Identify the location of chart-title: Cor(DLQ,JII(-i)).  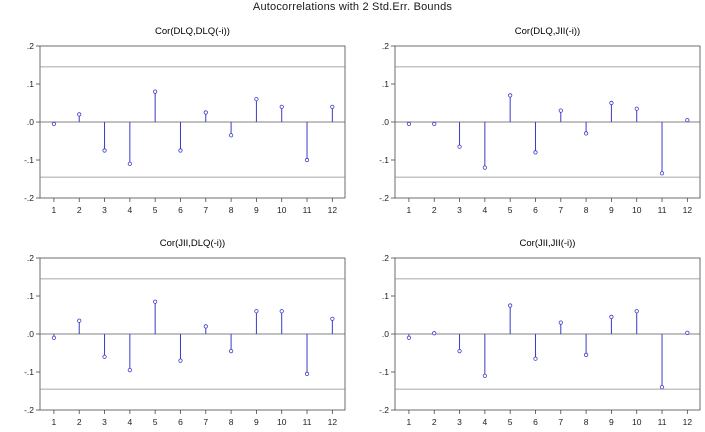
(547, 31).